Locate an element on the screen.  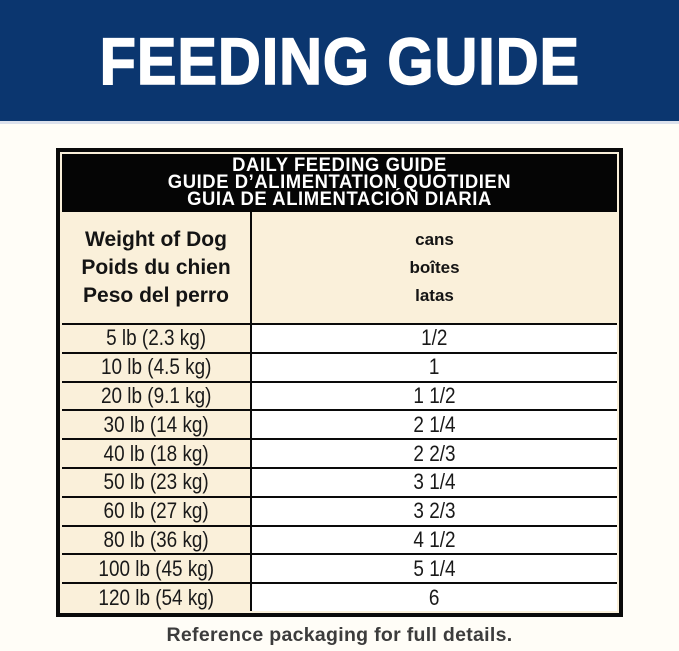
cans-value: 2 2/3 is located at coordinates (434, 453).